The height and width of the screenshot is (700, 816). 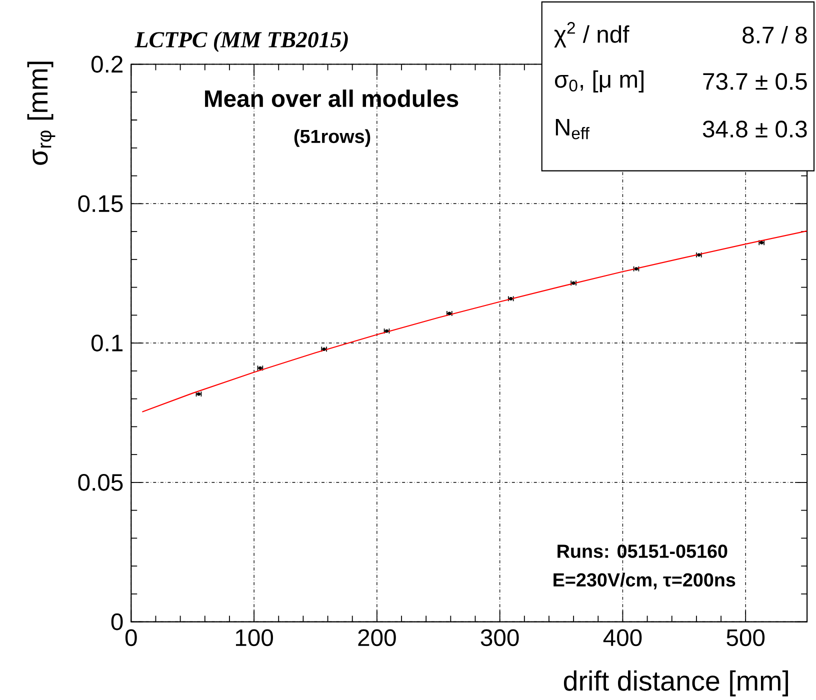 What do you see at coordinates (332, 138) in the screenshot?
I see `annotation: (51rows)` at bounding box center [332, 138].